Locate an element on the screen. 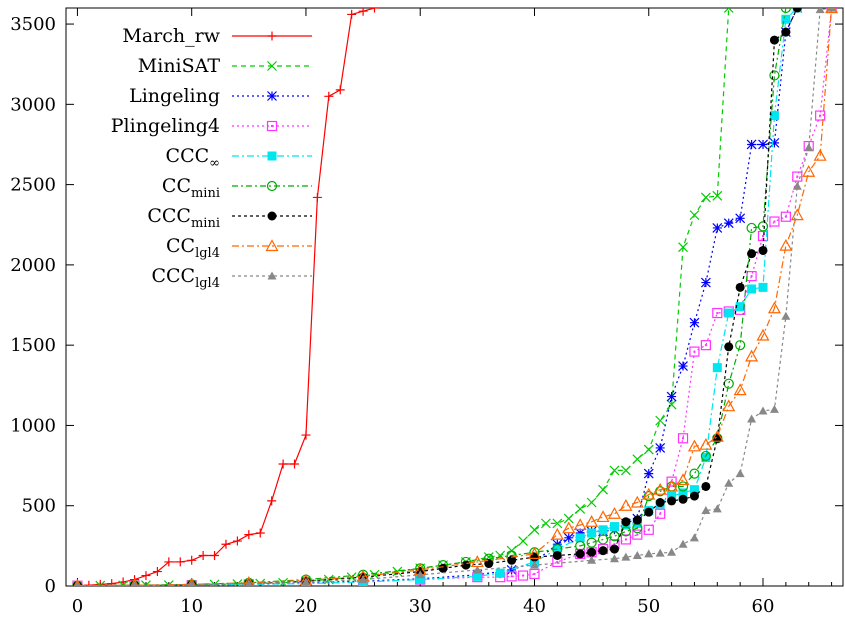 This screenshot has width=845, height=623. legend-entry: CCClgl4 is located at coordinates (231, 278).